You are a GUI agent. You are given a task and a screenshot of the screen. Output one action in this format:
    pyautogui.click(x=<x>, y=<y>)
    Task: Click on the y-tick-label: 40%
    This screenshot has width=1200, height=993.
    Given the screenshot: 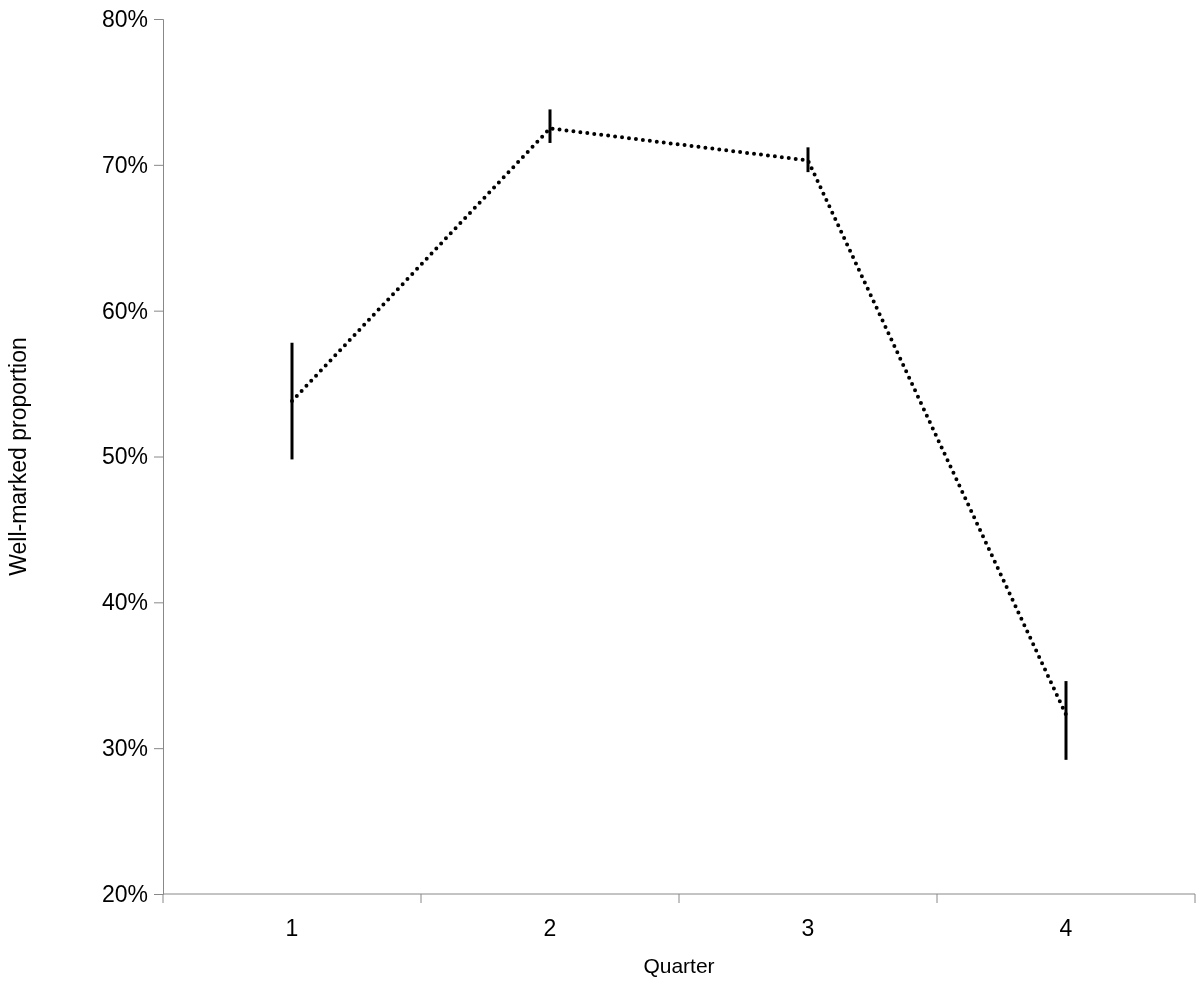 What is the action you would take?
    pyautogui.click(x=124, y=602)
    